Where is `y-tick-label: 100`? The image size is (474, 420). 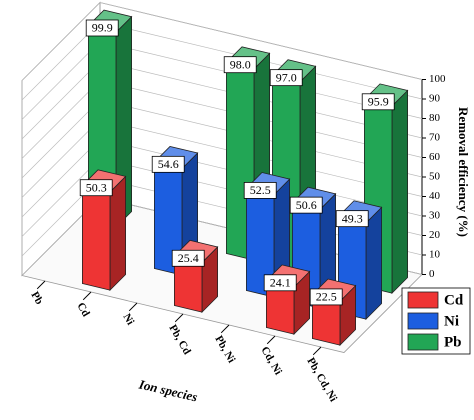 y-tick-label: 100 is located at coordinates (437, 79).